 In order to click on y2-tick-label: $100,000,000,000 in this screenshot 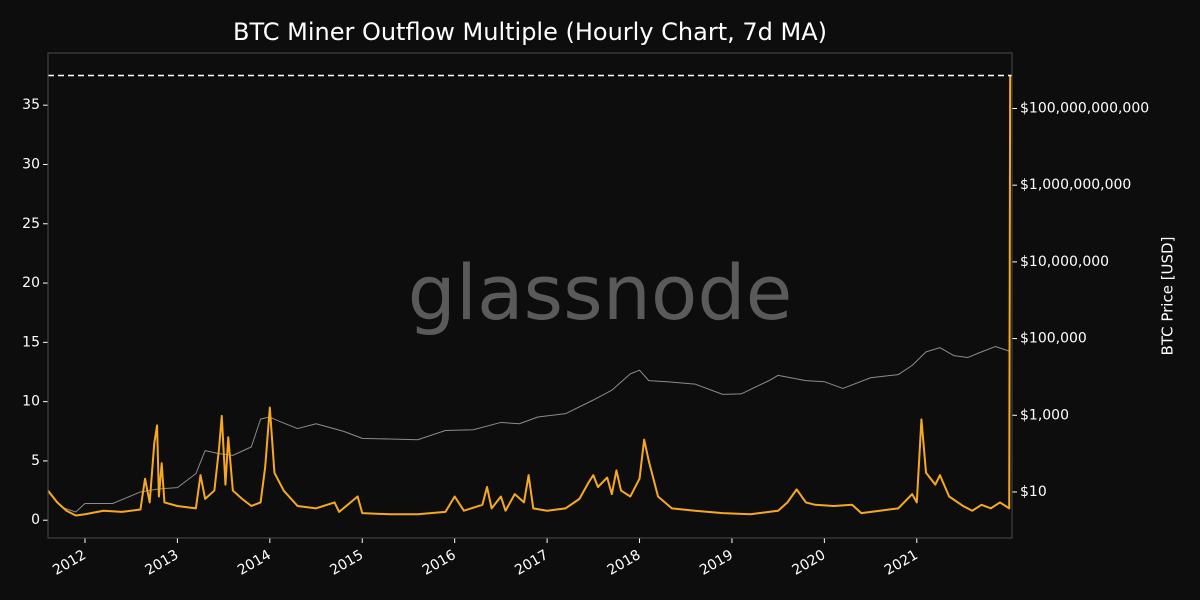, I will do `click(1084, 108)`.